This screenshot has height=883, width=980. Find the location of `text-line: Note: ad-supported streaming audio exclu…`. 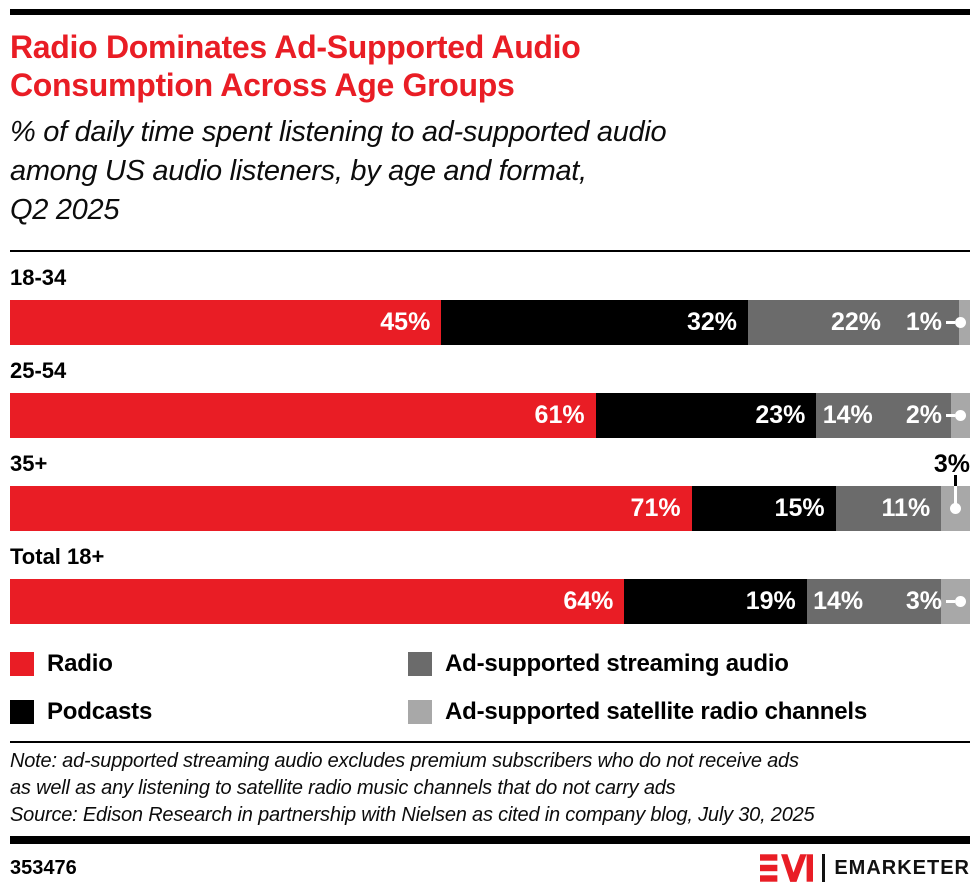

text-line: Note: ad-supported streaming audio exclu… is located at coordinates (404, 761).